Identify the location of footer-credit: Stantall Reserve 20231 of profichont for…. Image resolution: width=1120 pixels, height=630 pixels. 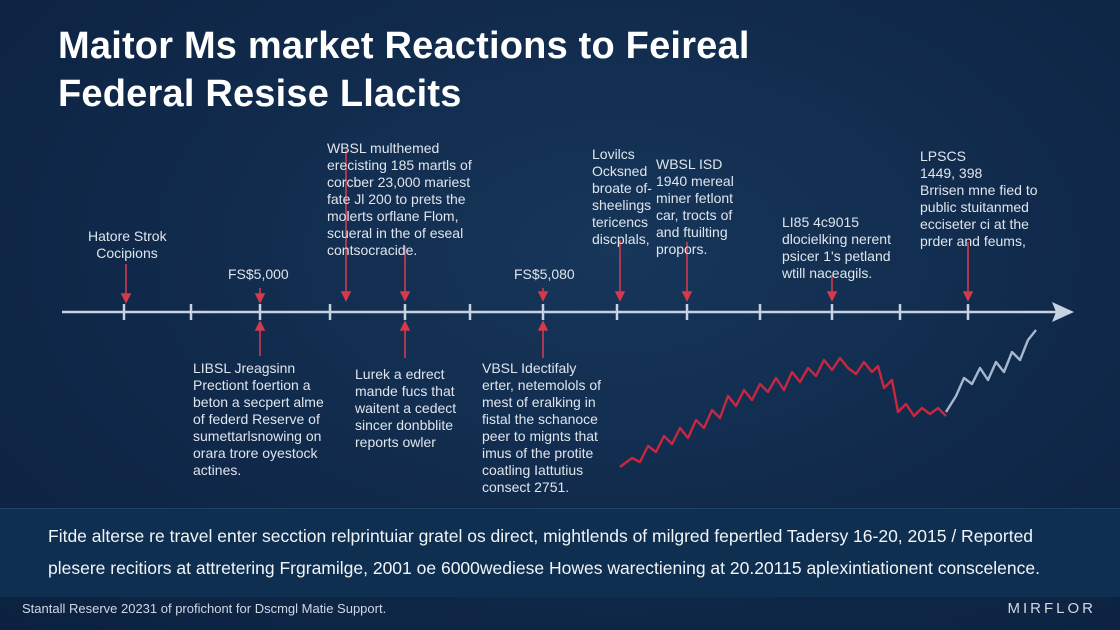
(204, 608).